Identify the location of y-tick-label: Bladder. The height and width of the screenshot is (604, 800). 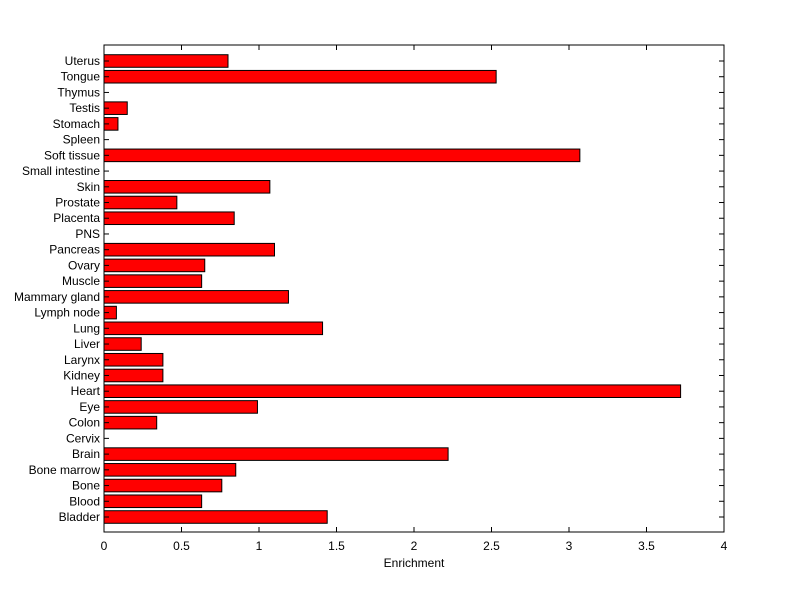
(79, 517).